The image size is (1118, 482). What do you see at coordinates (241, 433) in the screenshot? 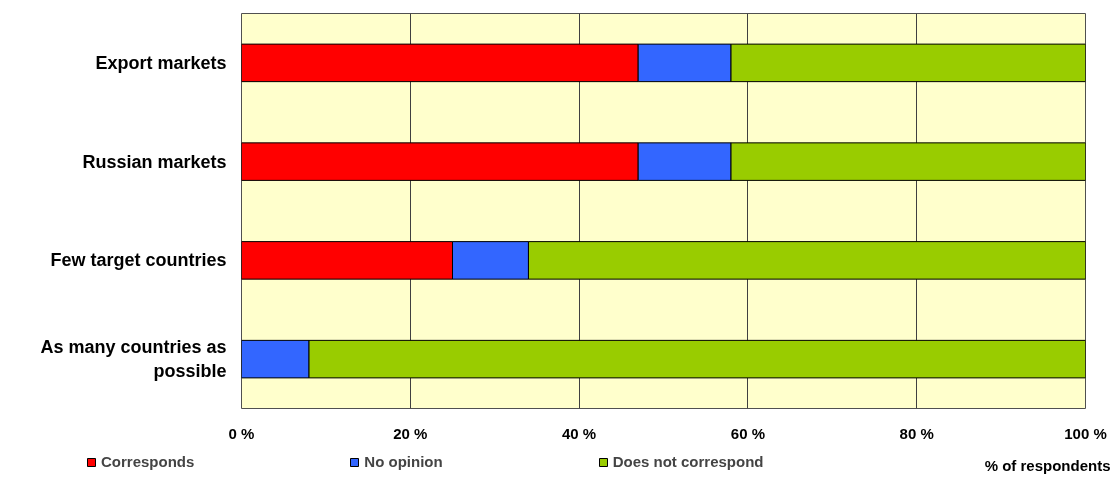
I see `x-tick-label: 0 %` at bounding box center [241, 433].